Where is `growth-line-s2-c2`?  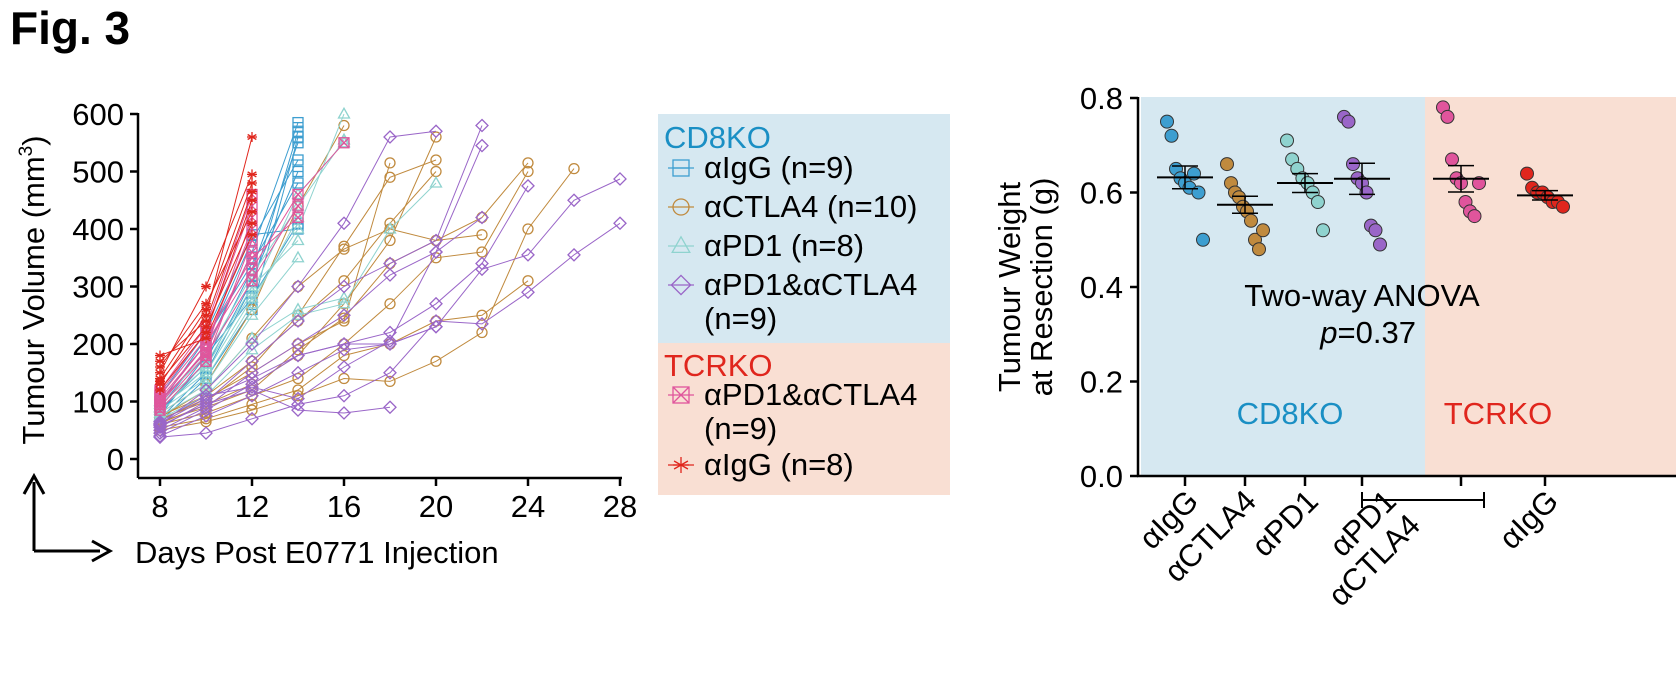
growth-line-s2-c2 is located at coordinates (229, 322).